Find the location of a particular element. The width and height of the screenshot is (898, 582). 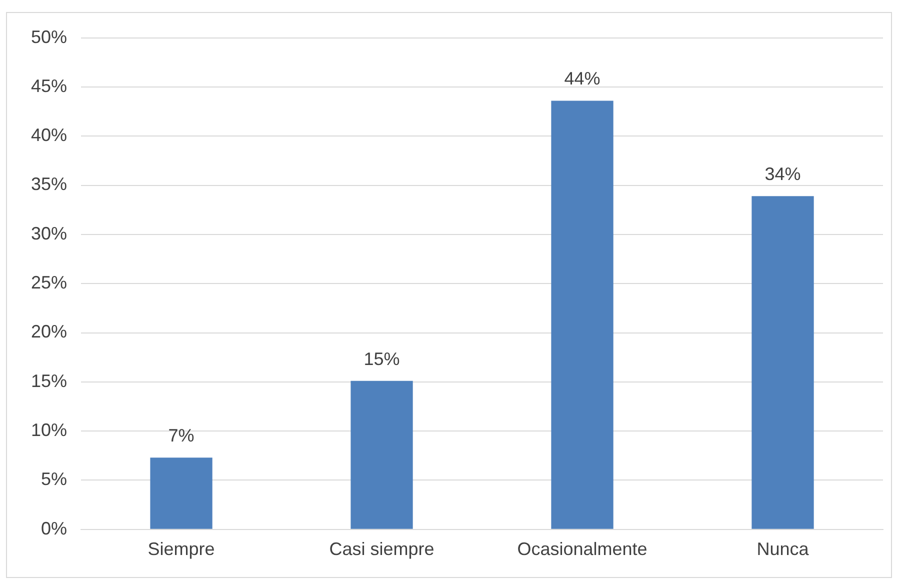

x-tick-label: Siempre is located at coordinates (181, 549).